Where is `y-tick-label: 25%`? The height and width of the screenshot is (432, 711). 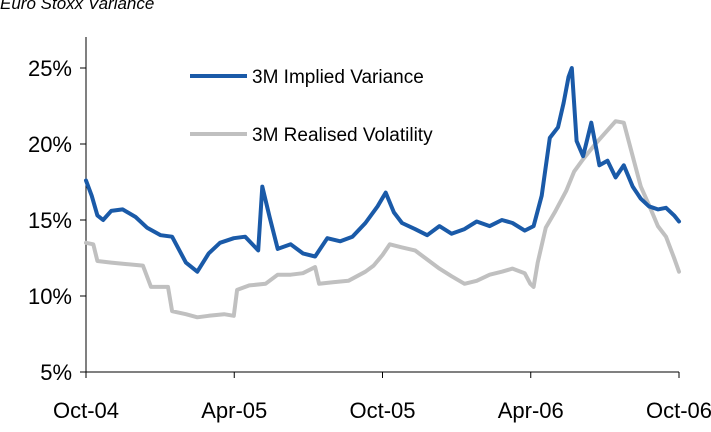 y-tick-label: 25% is located at coordinates (50, 68).